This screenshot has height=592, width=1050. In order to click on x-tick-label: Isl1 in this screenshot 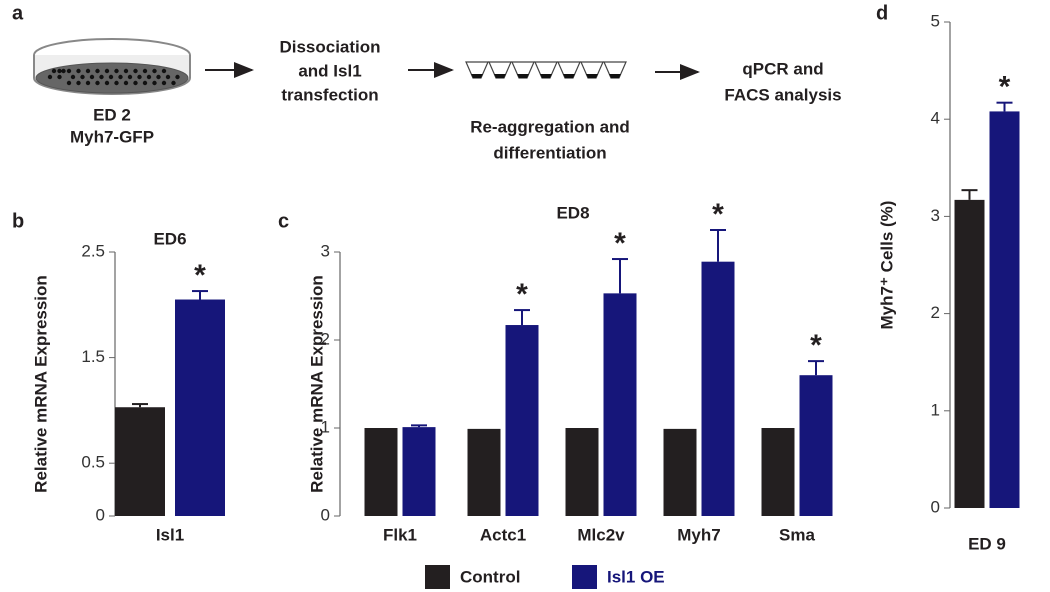, I will do `click(170, 534)`.